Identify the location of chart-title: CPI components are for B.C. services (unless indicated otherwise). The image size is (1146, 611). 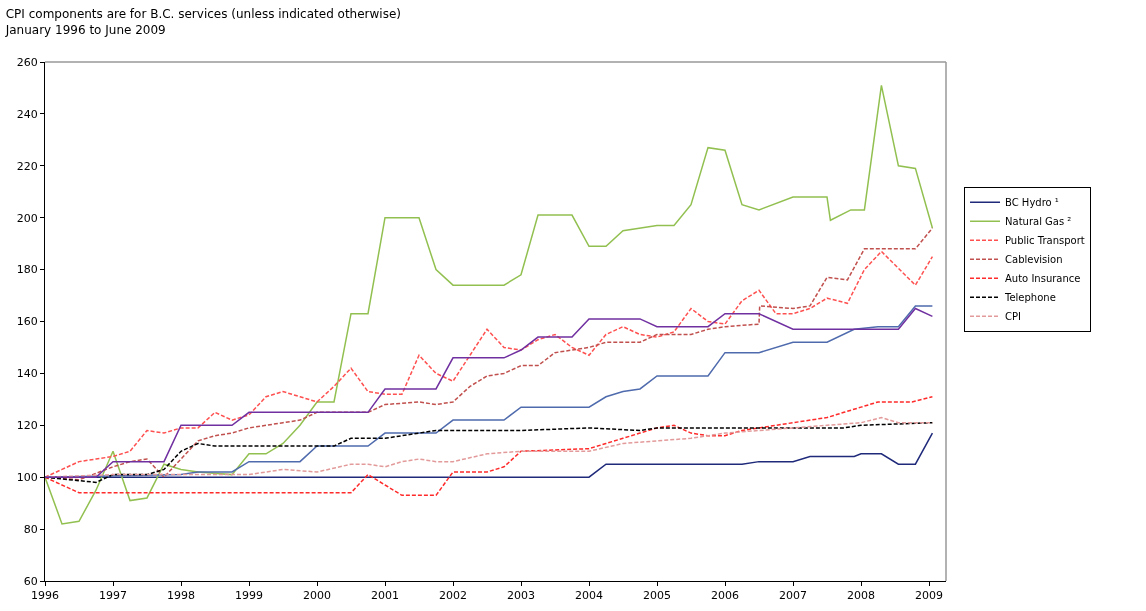
(203, 14).